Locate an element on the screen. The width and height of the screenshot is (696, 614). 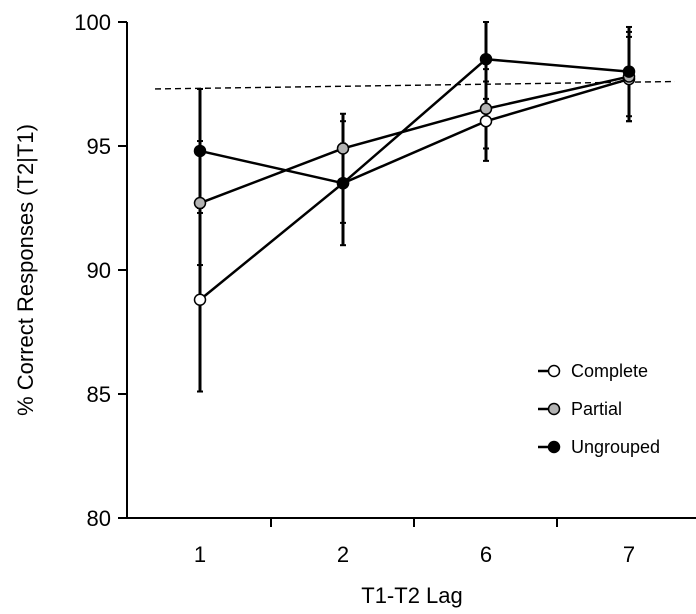
legend: Complete Partial Ungrouped is located at coordinates (599, 409).